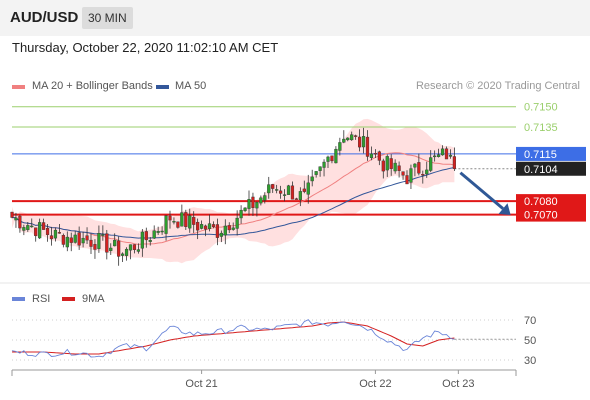 The height and width of the screenshot is (400, 590). Describe the element at coordinates (295, 18) in the screenshot. I see `chart-header: AUD/USD 30 MIN` at that location.